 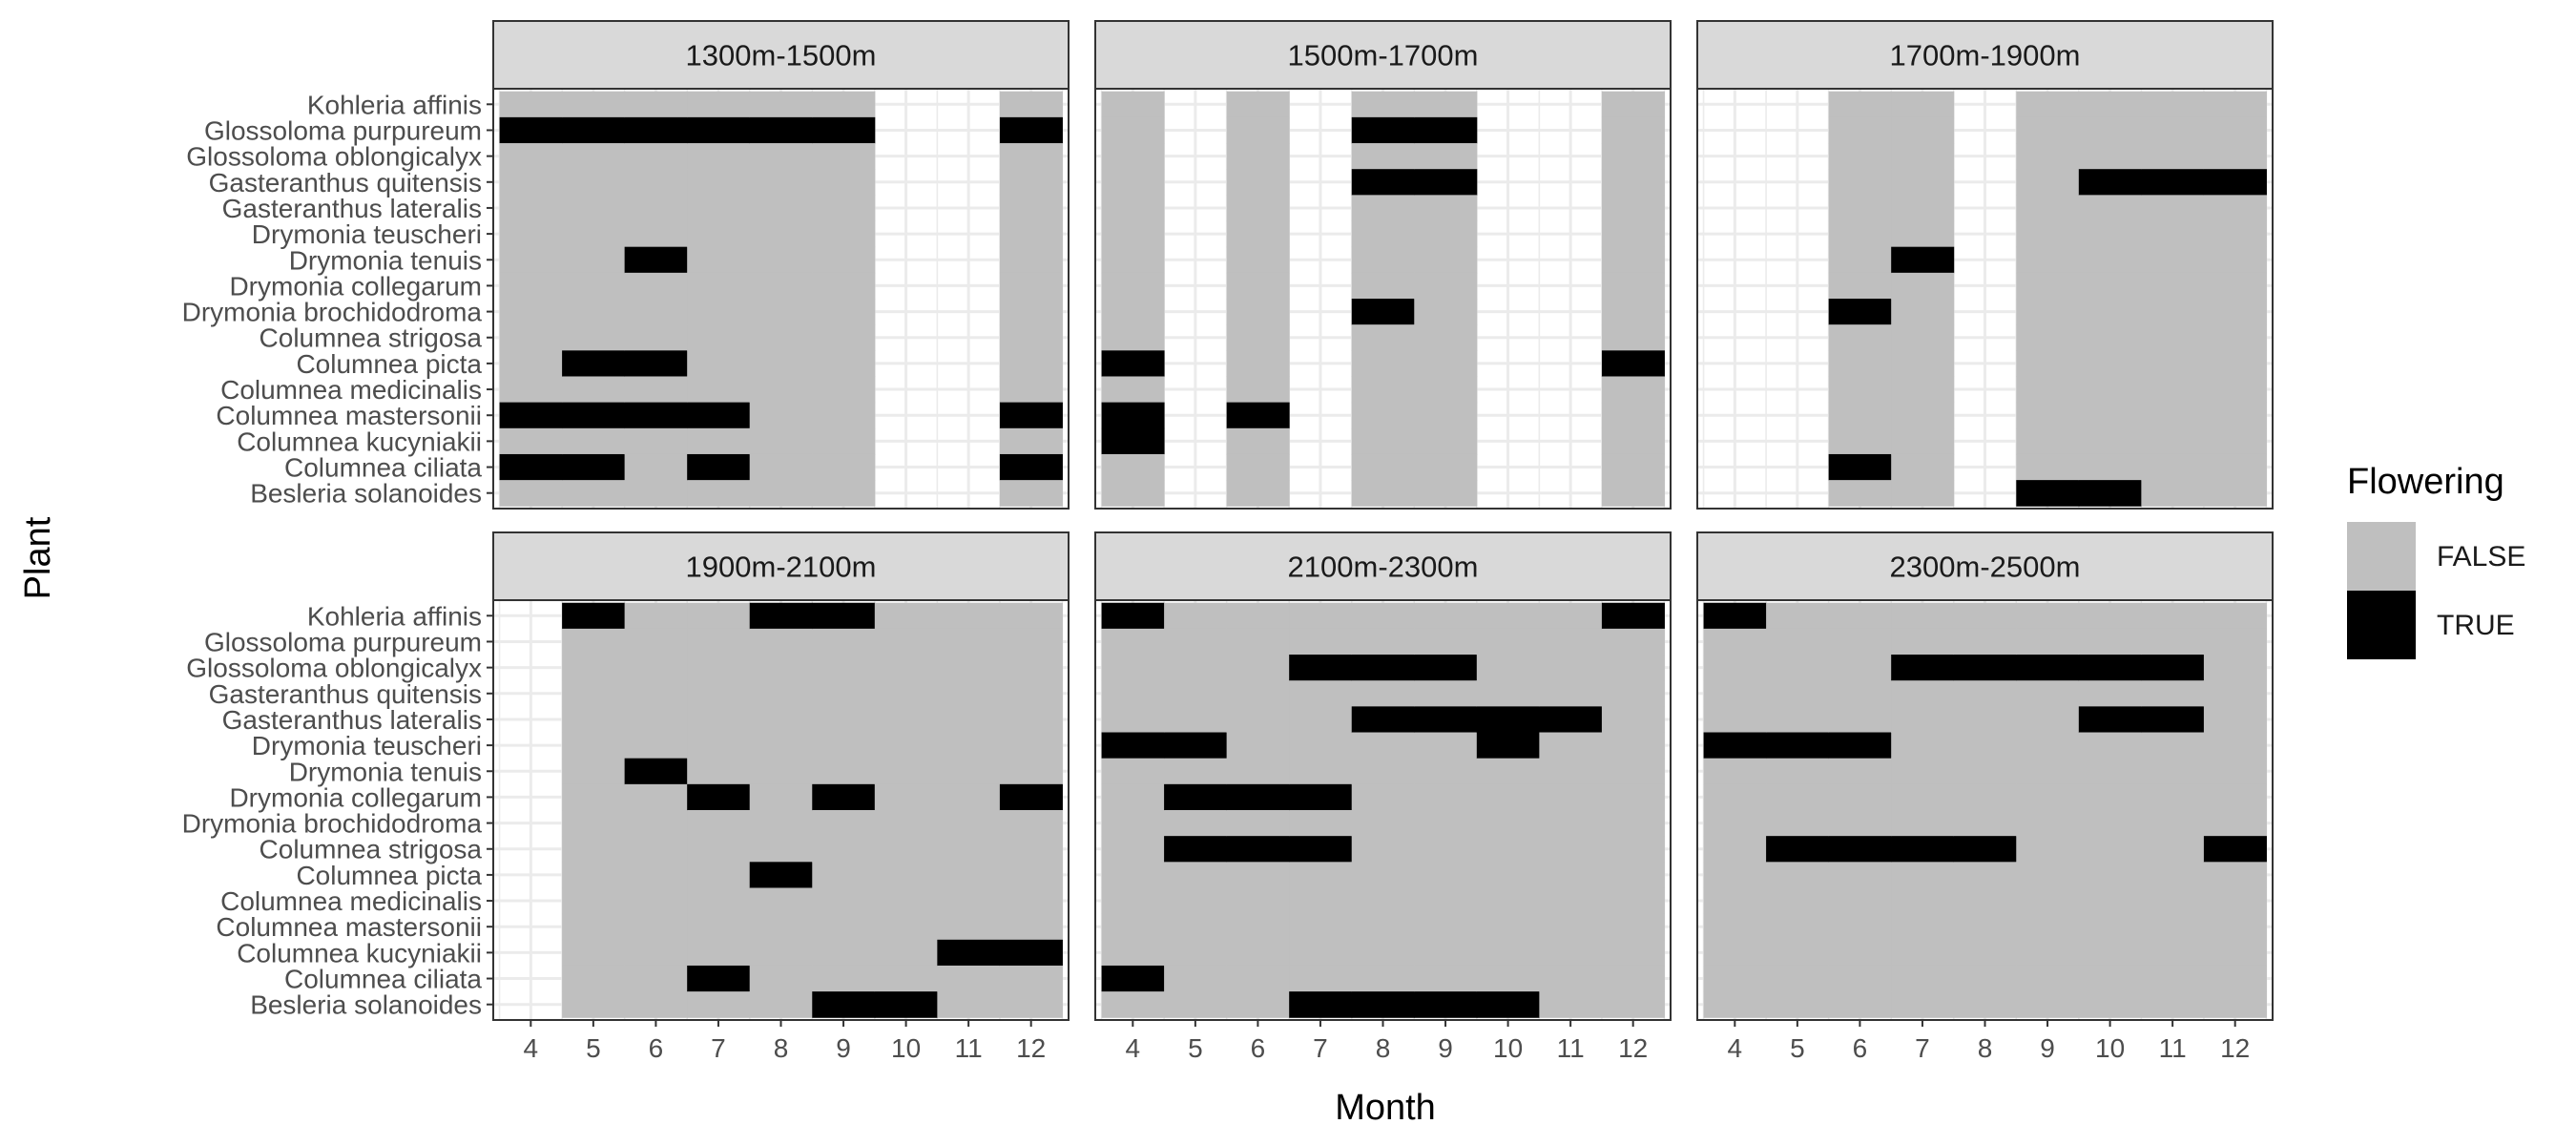 What do you see at coordinates (1923, 104) in the screenshot?
I see `tile-kohleria-affinis-m7-false` at bounding box center [1923, 104].